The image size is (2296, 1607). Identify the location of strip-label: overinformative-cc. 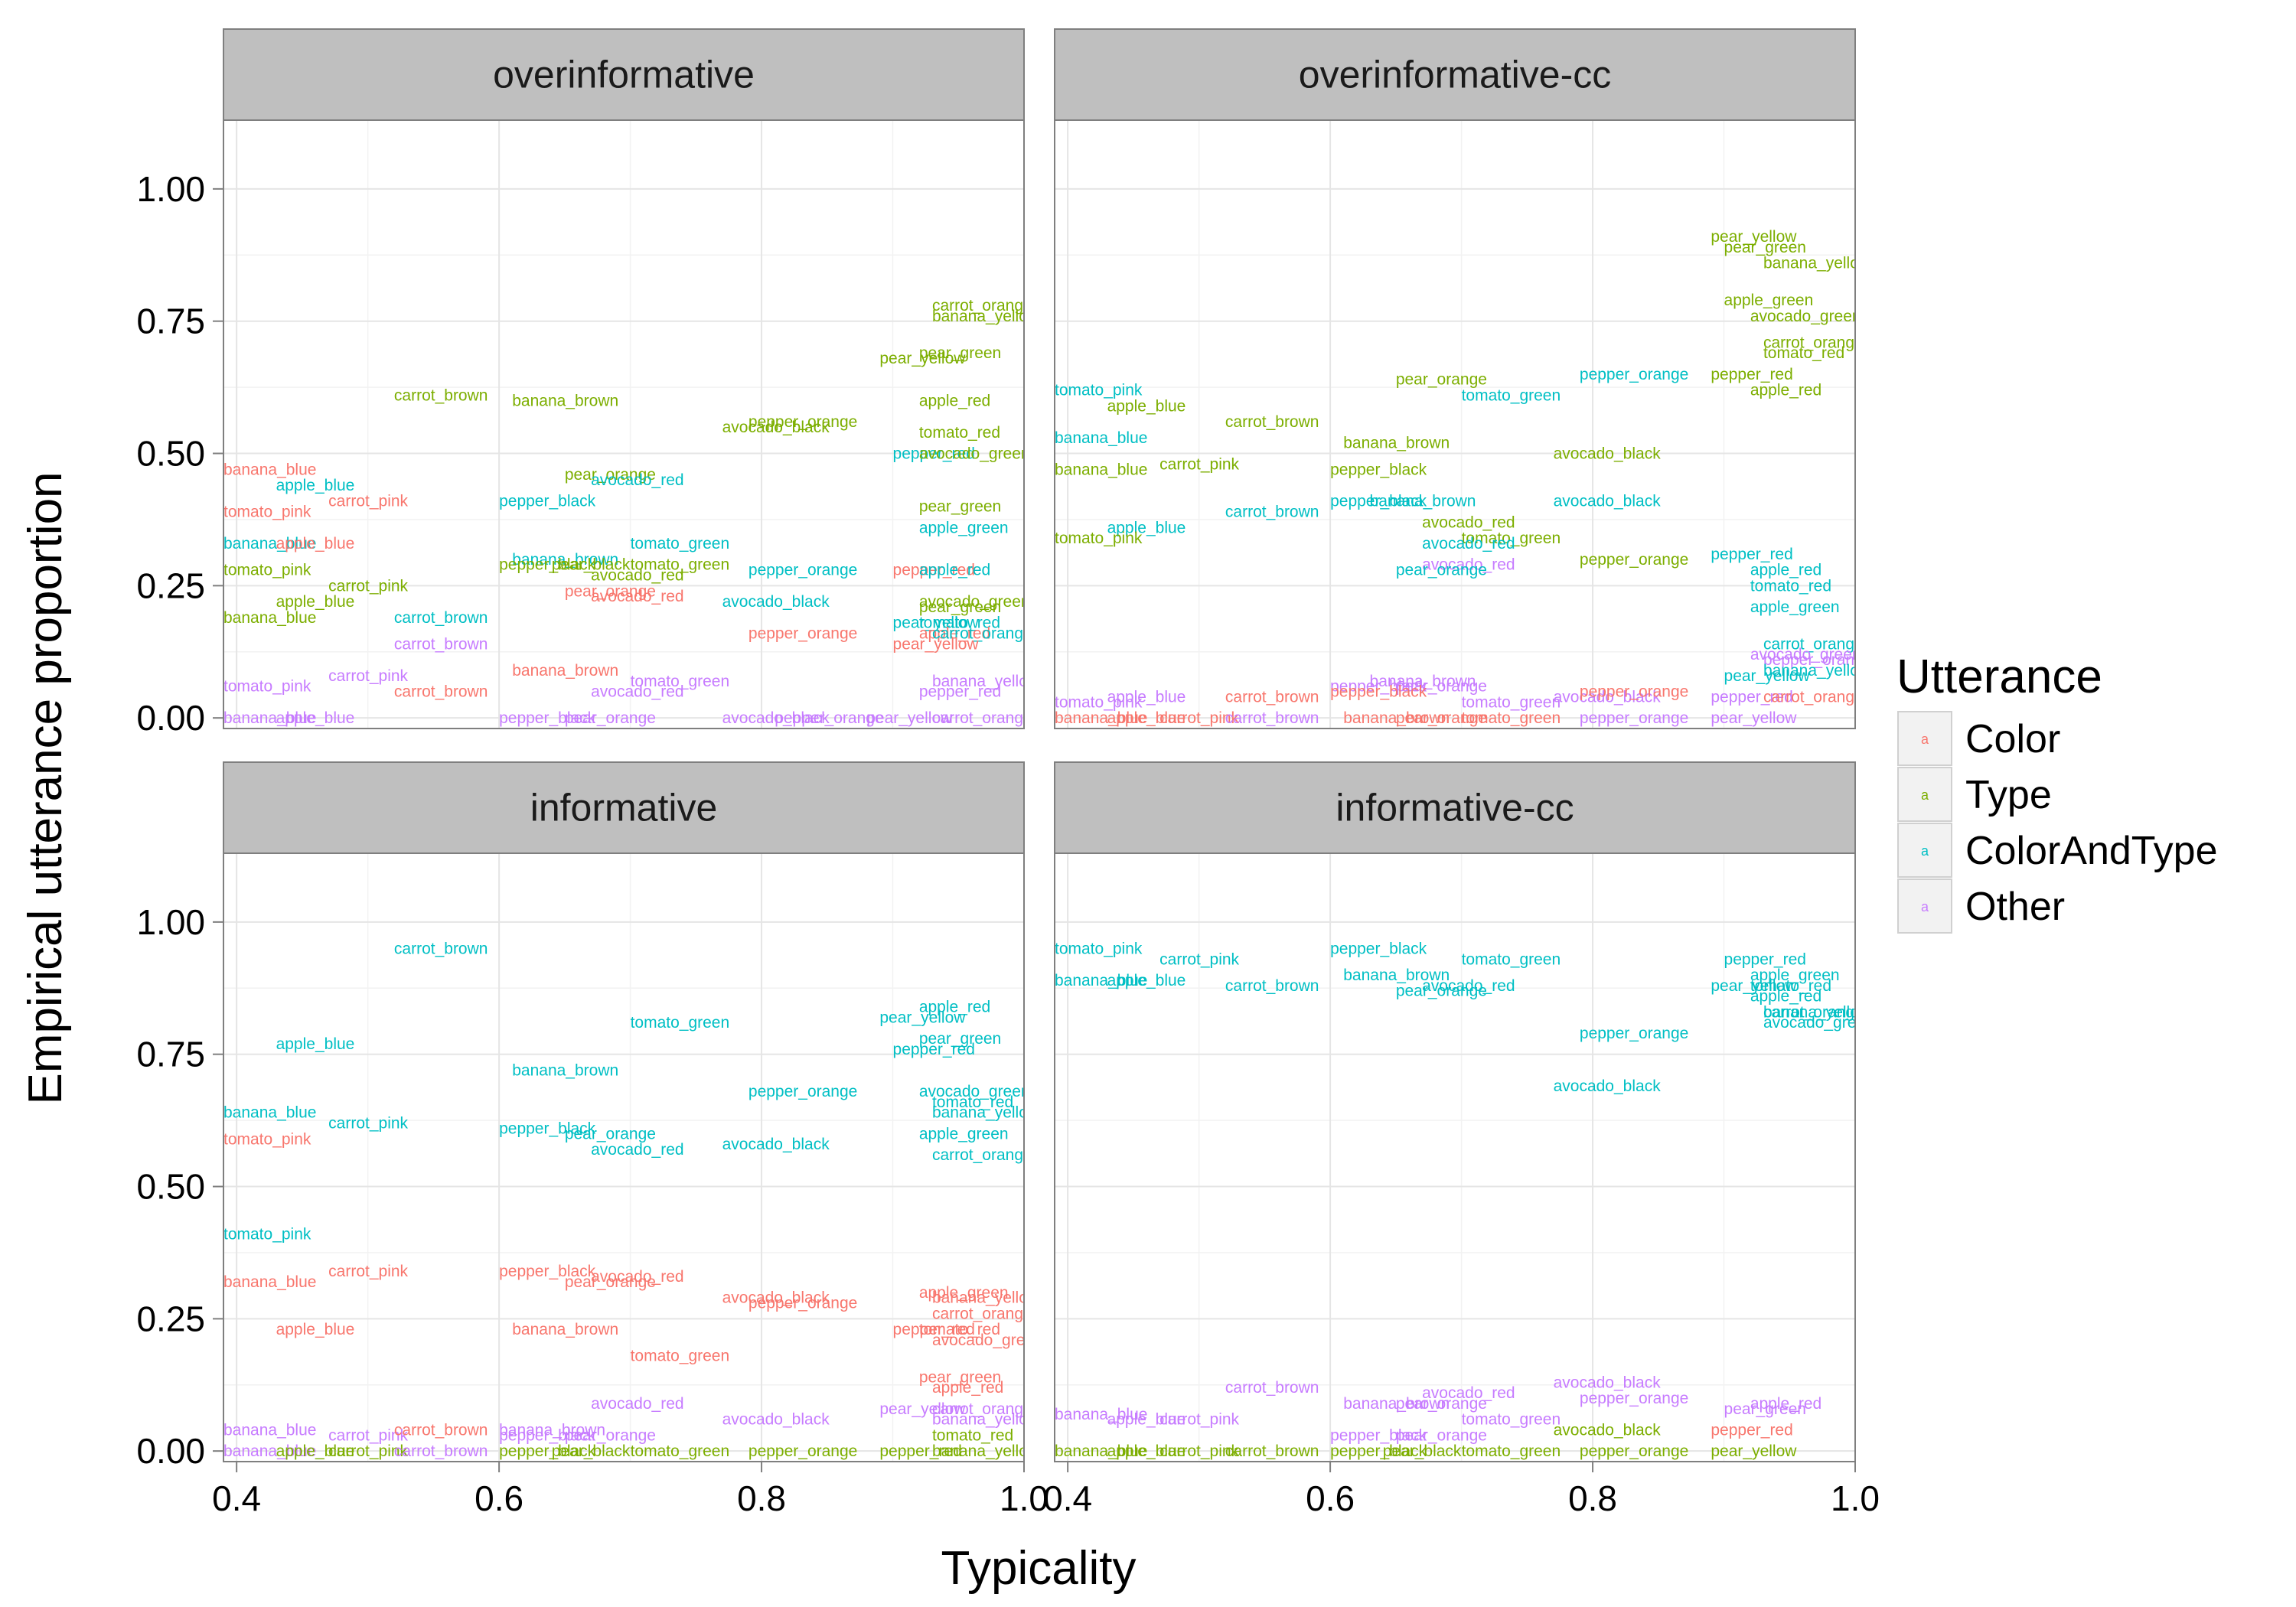
(1455, 75).